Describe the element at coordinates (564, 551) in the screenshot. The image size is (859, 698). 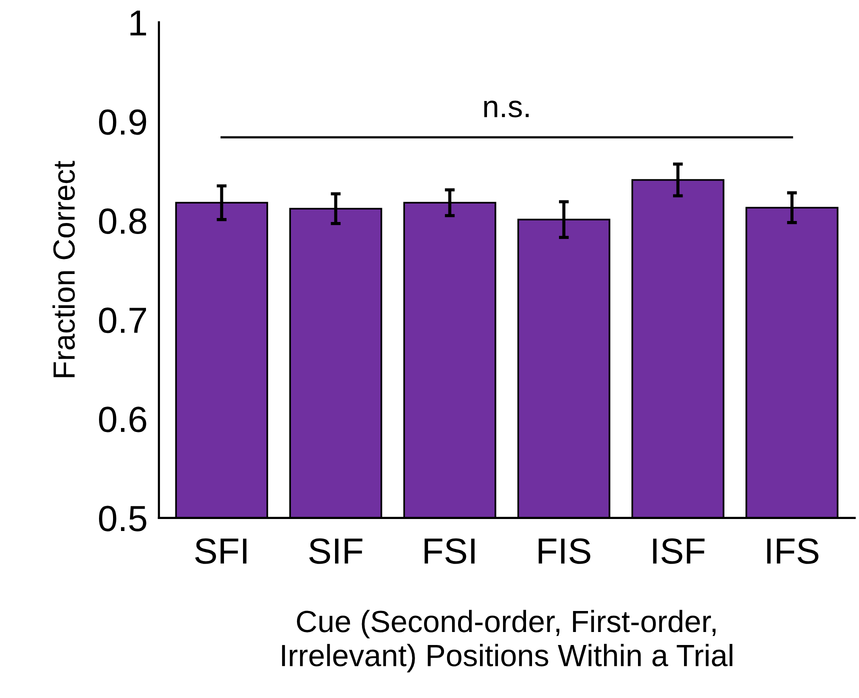
I see `x-tick-label: FIS` at that location.